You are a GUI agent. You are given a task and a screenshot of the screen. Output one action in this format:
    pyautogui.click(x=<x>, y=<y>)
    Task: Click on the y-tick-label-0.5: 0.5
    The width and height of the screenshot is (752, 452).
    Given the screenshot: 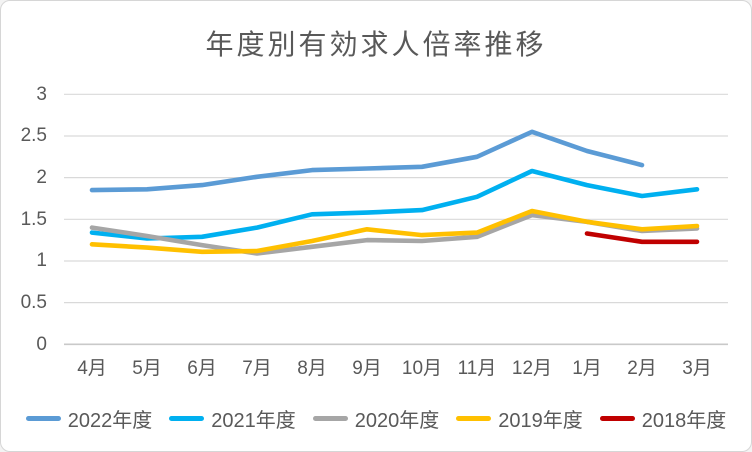 What is the action you would take?
    pyautogui.click(x=33, y=303)
    